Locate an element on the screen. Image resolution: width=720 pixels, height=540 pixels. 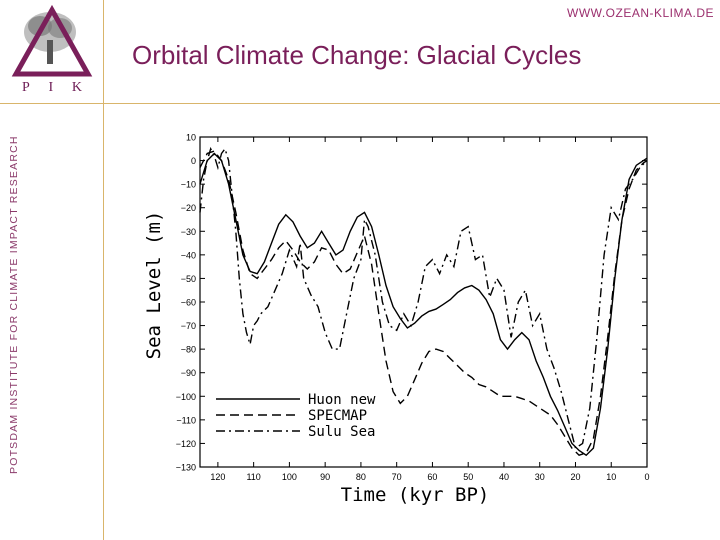
x-tick-label: 50 is located at coordinates (468, 477).